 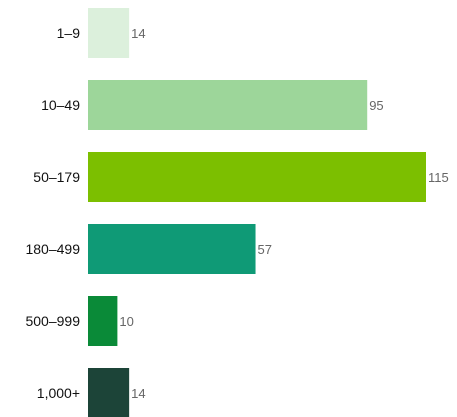 What do you see at coordinates (52, 321) in the screenshot?
I see `category-label: 500–999` at bounding box center [52, 321].